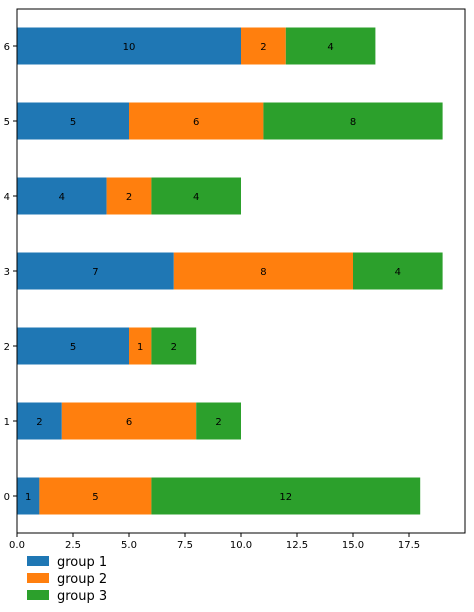 The width and height of the screenshot is (474, 612). I want to click on bar-label-0-series-1: 1, so click(28, 497).